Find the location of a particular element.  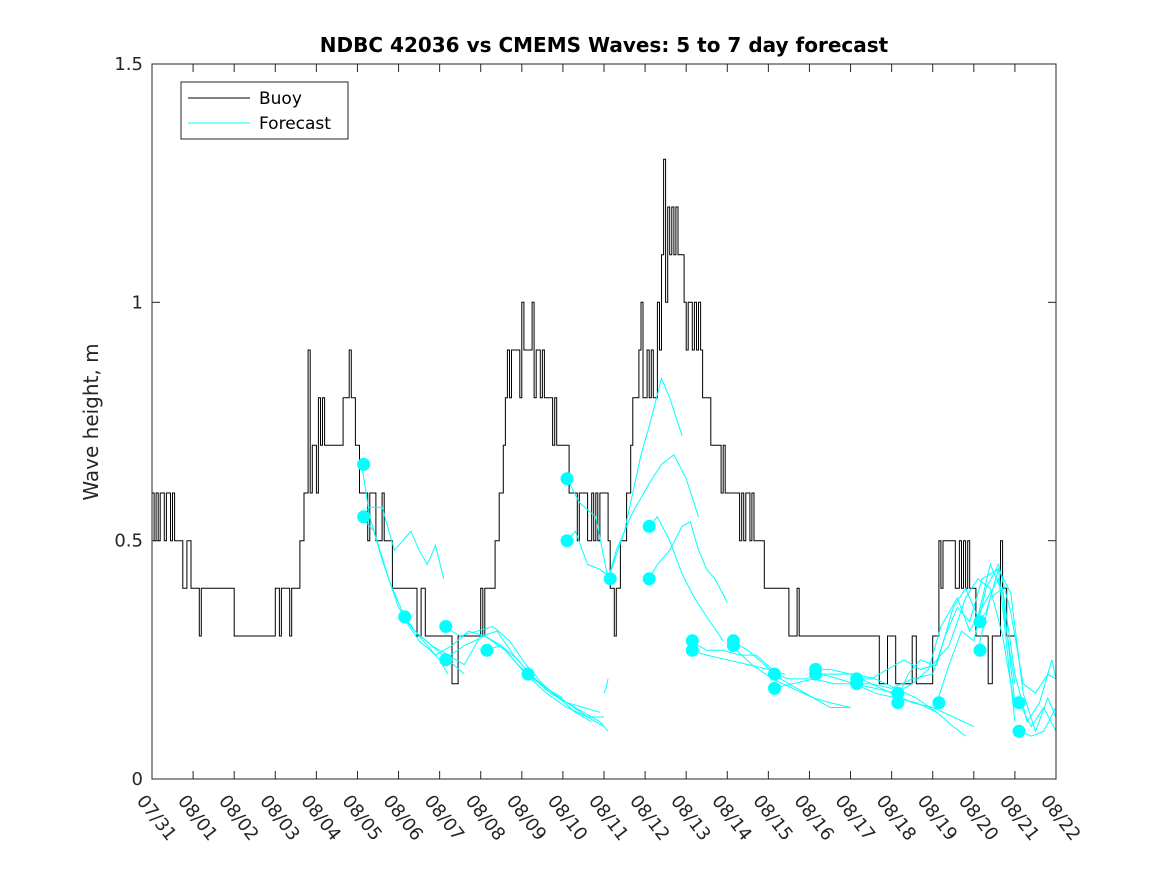

y-tick-label: 0.5 is located at coordinates (128, 541).